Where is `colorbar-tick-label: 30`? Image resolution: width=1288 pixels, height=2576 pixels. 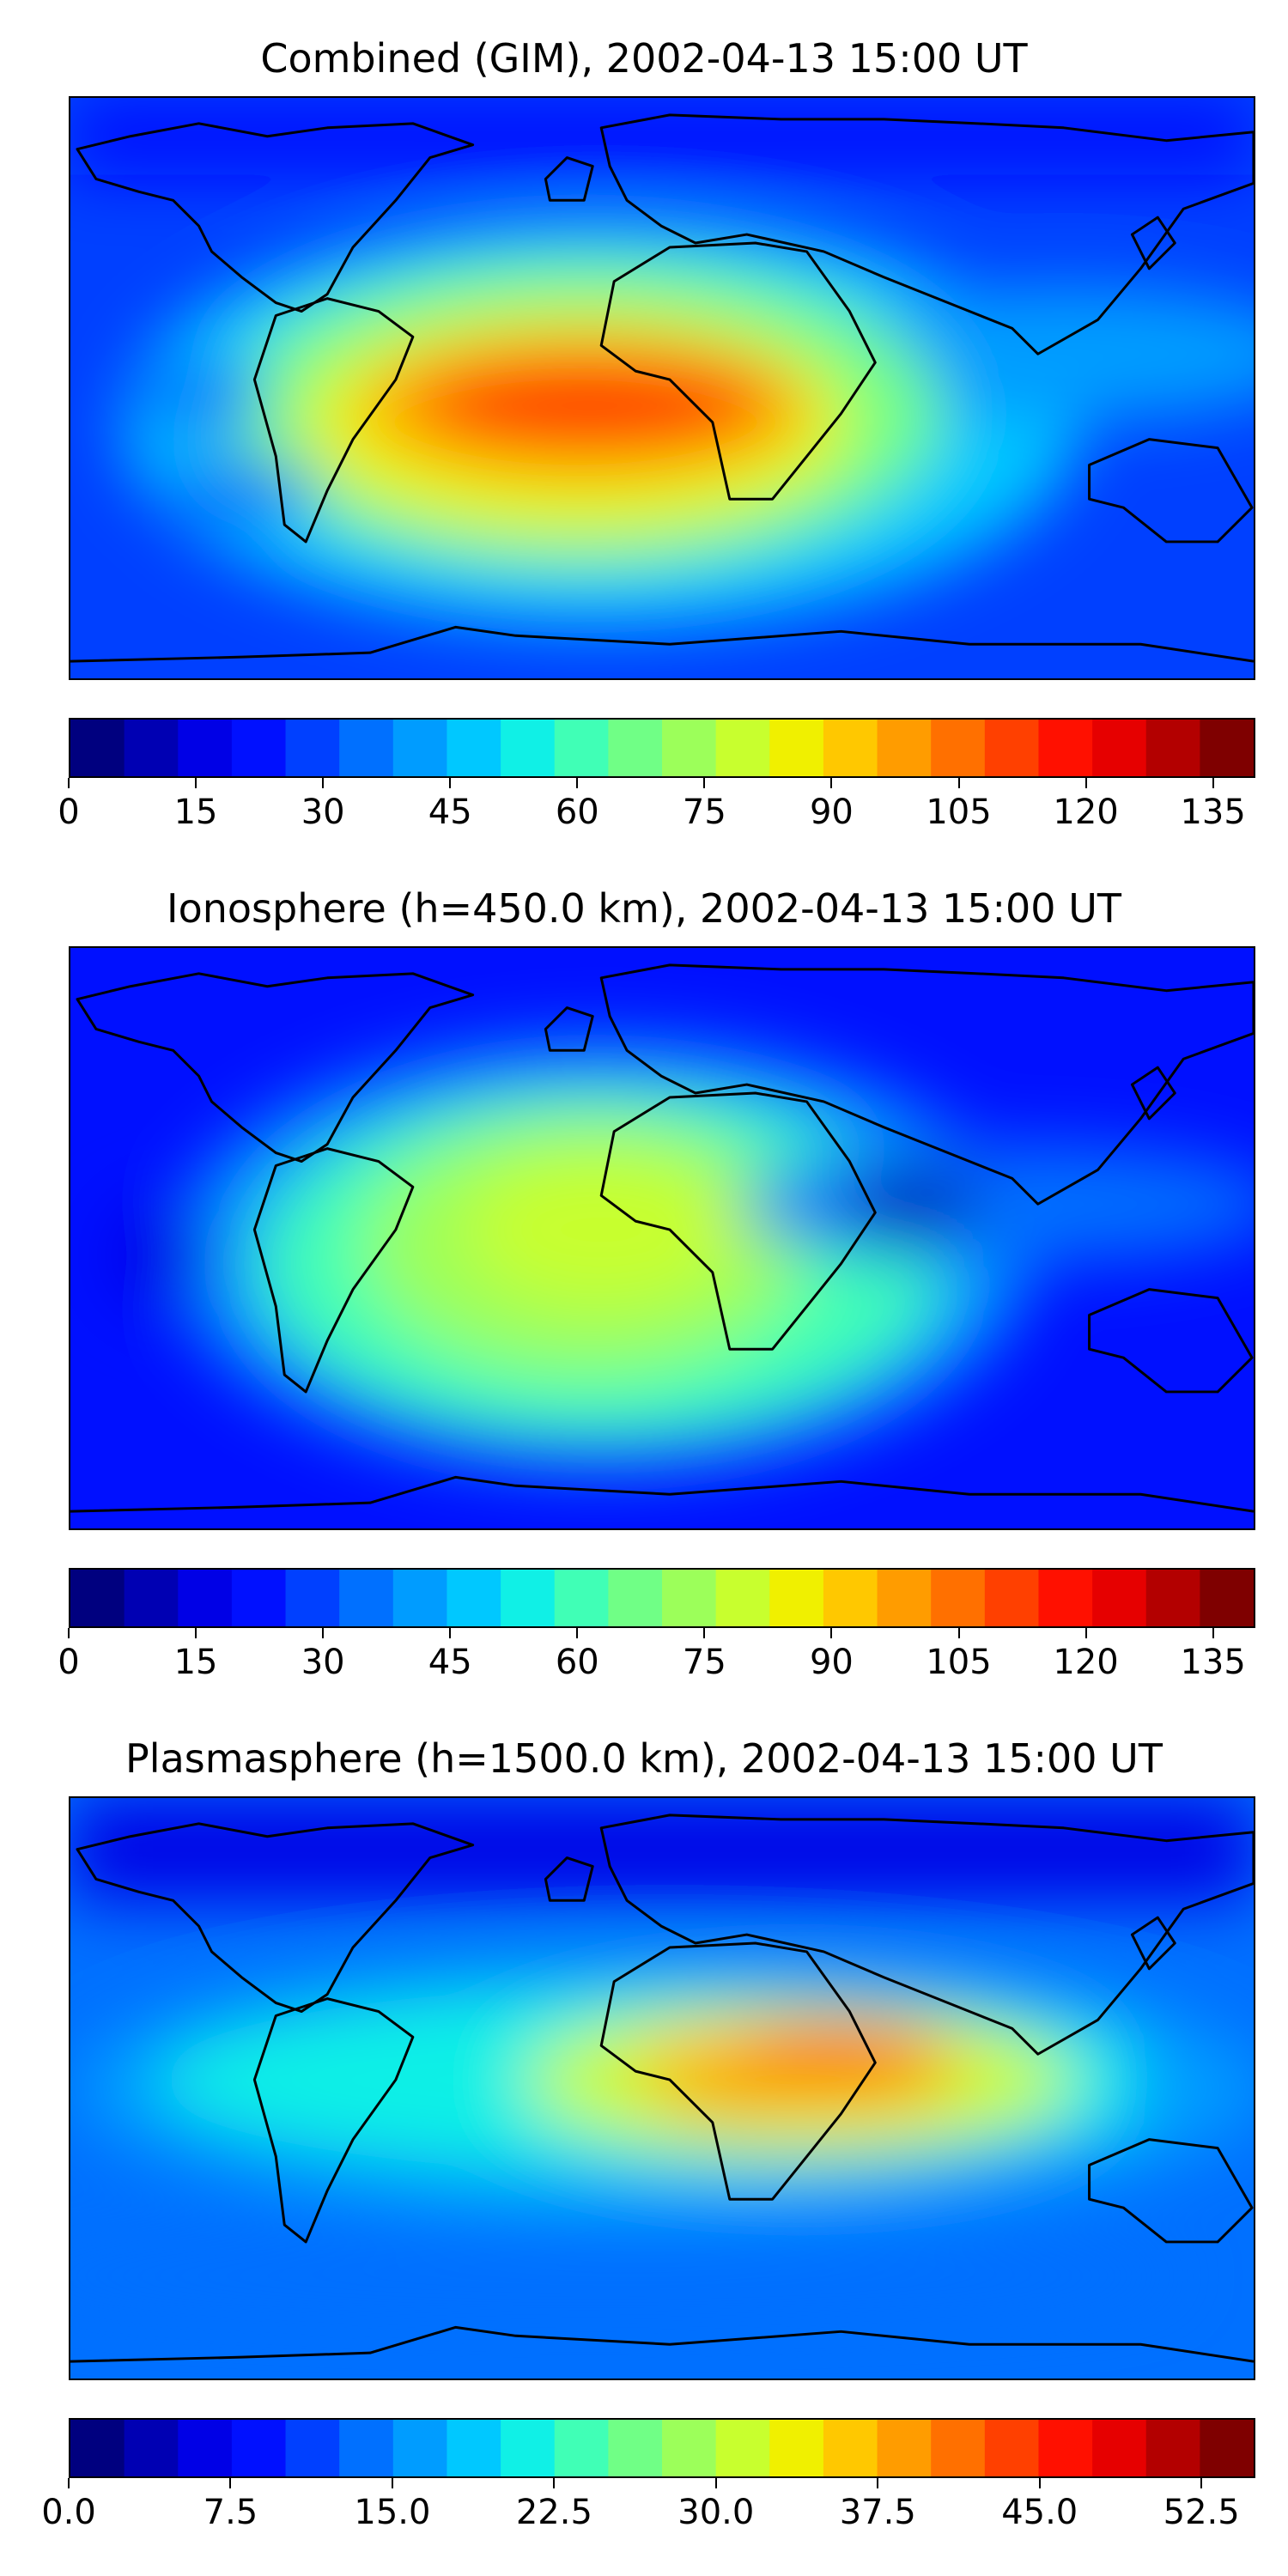
colorbar-tick-label: 30 is located at coordinates (323, 812).